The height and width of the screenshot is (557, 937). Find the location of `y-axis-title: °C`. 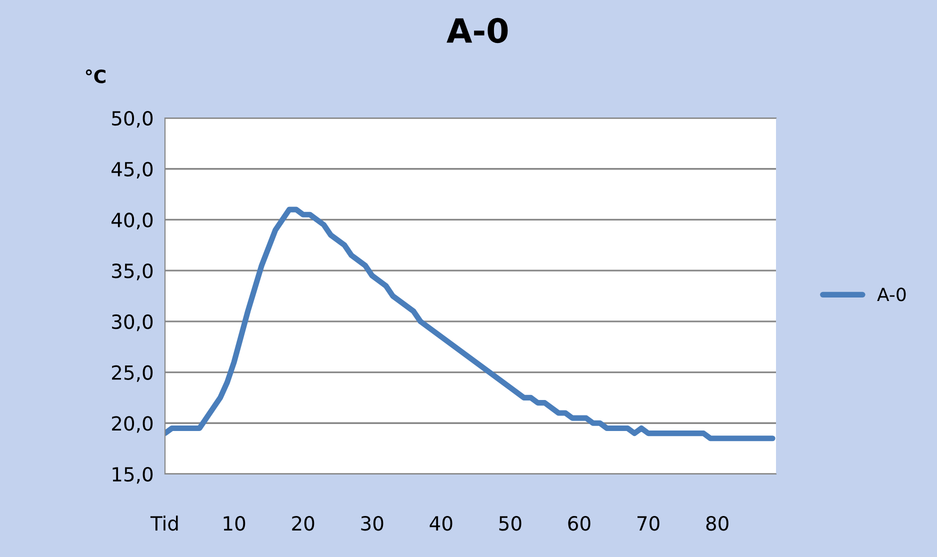

y-axis-title: °C is located at coordinates (96, 76).